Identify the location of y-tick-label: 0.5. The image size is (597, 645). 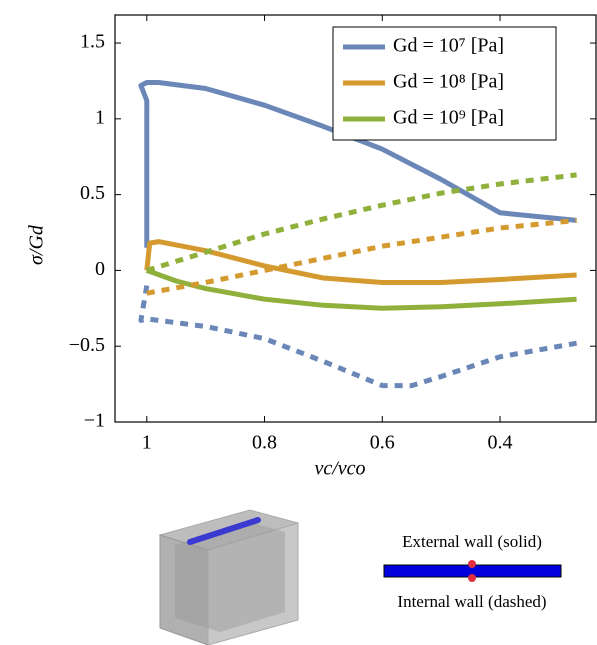
(92, 193).